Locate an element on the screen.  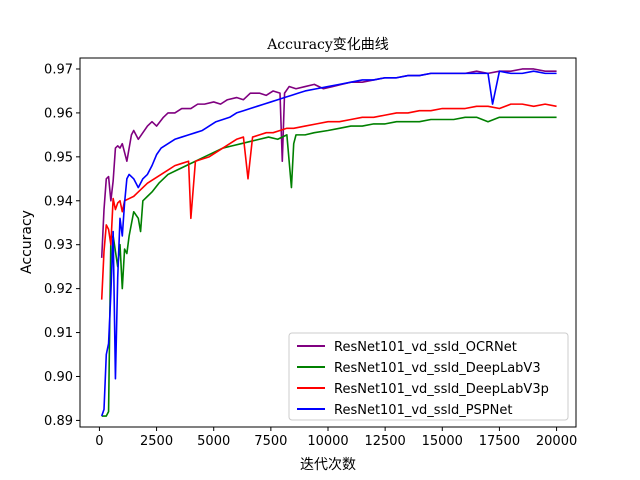
x-tick-label: 15000 is located at coordinates (442, 441).